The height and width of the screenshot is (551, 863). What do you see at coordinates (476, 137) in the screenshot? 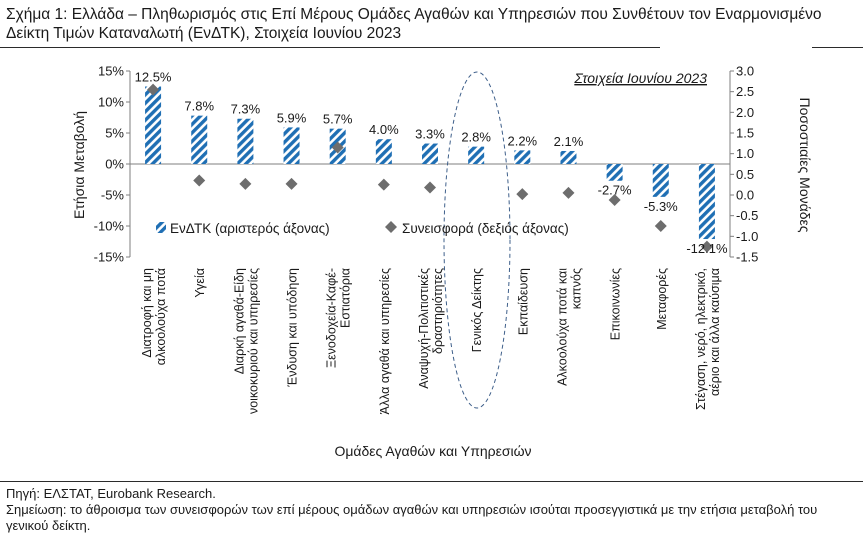
I see `bar-value-label: 2.8%` at bounding box center [476, 137].